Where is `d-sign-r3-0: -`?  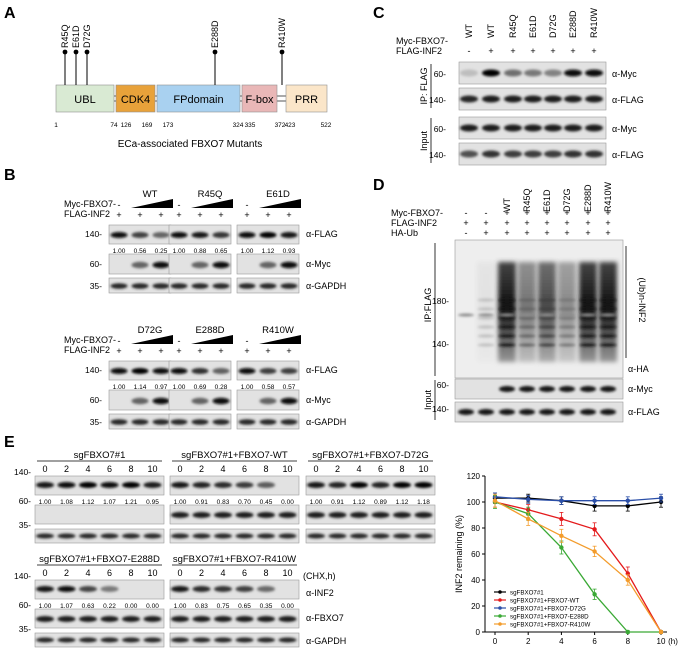
d-sign-r3-0: - is located at coordinates (466, 233).